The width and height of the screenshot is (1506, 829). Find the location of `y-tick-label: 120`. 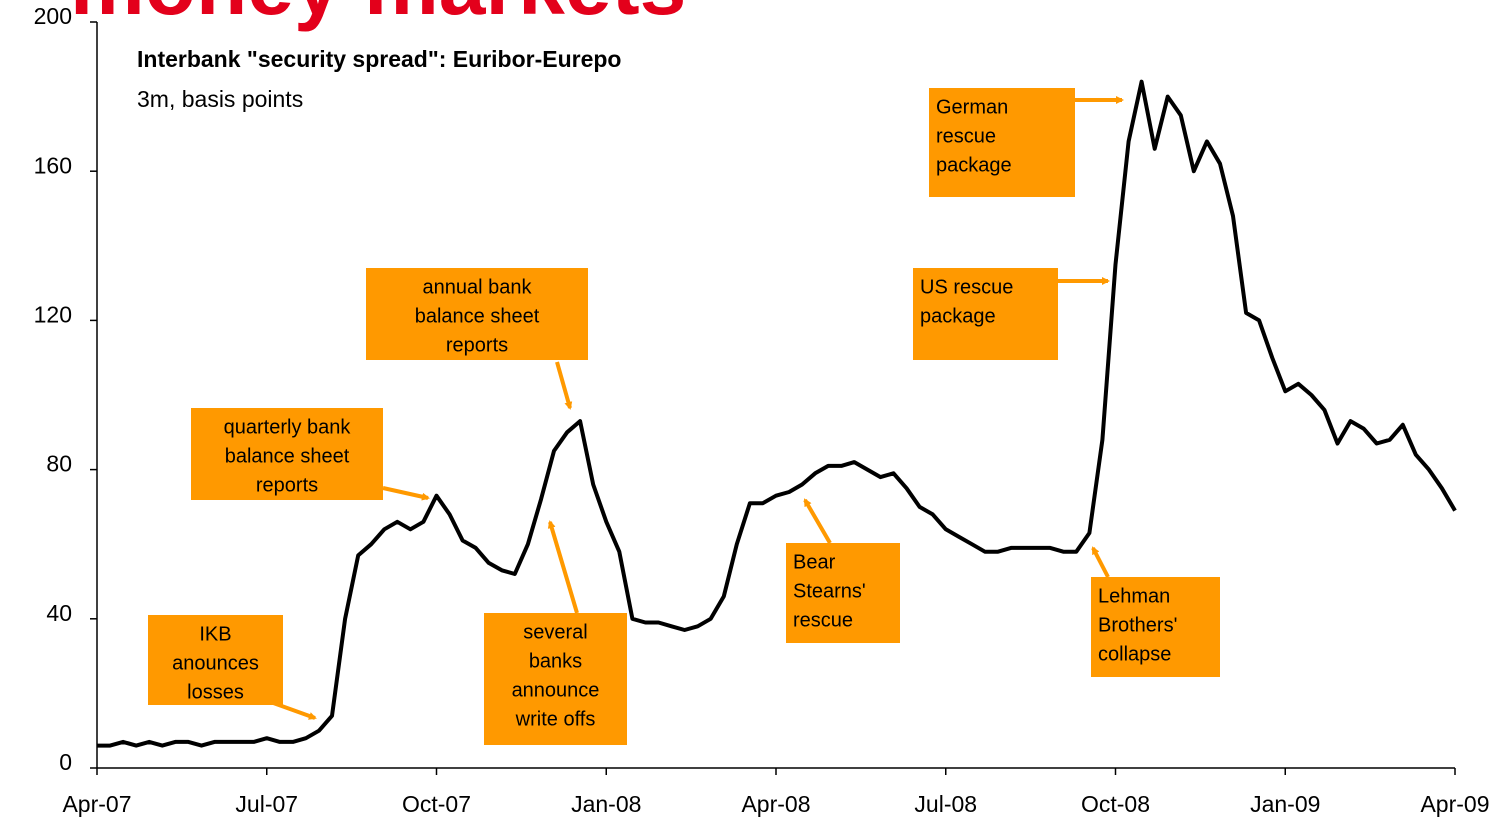

y-tick-label: 120 is located at coordinates (53, 314).